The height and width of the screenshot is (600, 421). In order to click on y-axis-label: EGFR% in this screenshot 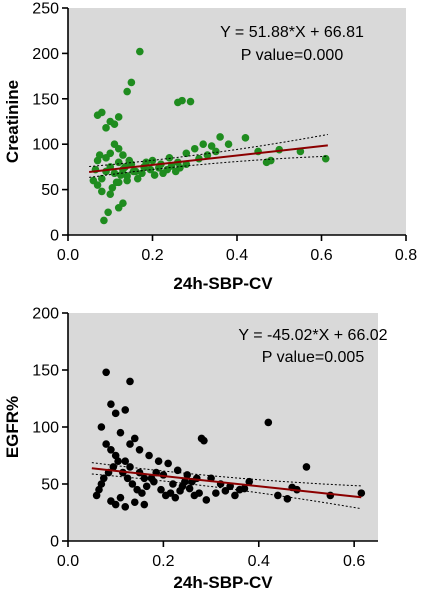, I will do `click(12, 427)`.